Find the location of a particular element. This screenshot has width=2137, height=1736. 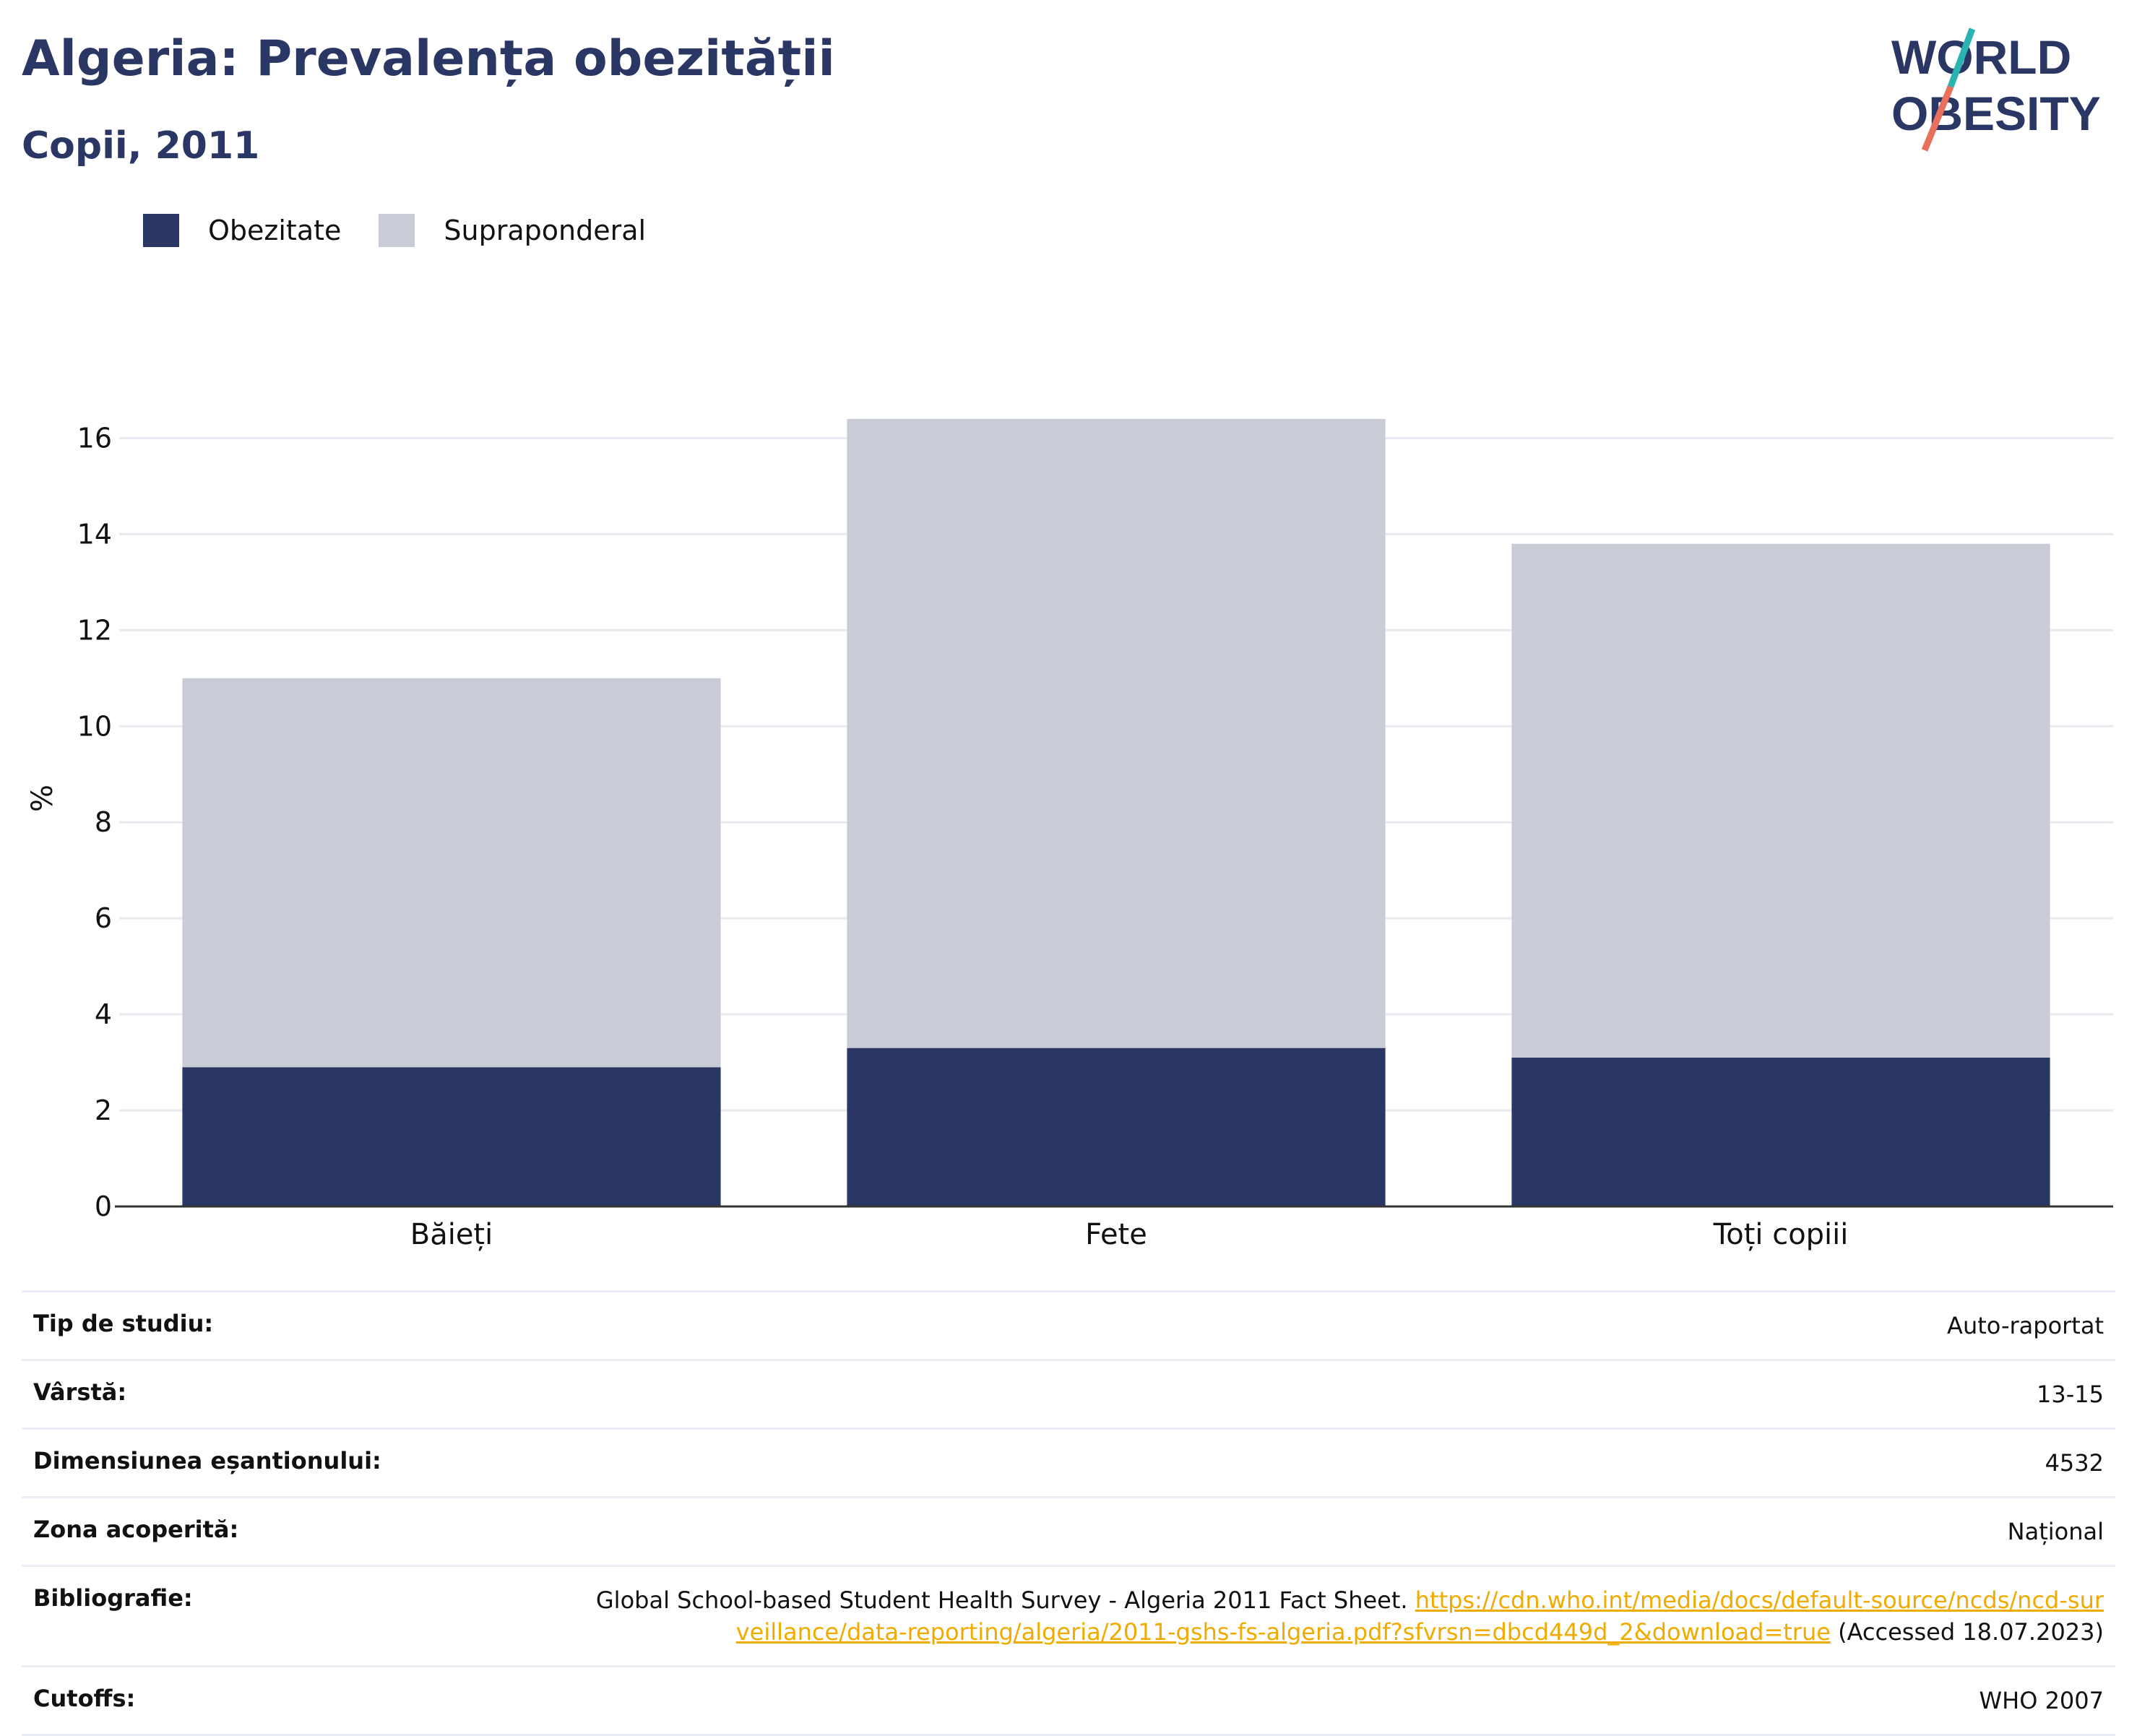

info-value-area: Național is located at coordinates (2055, 1531).